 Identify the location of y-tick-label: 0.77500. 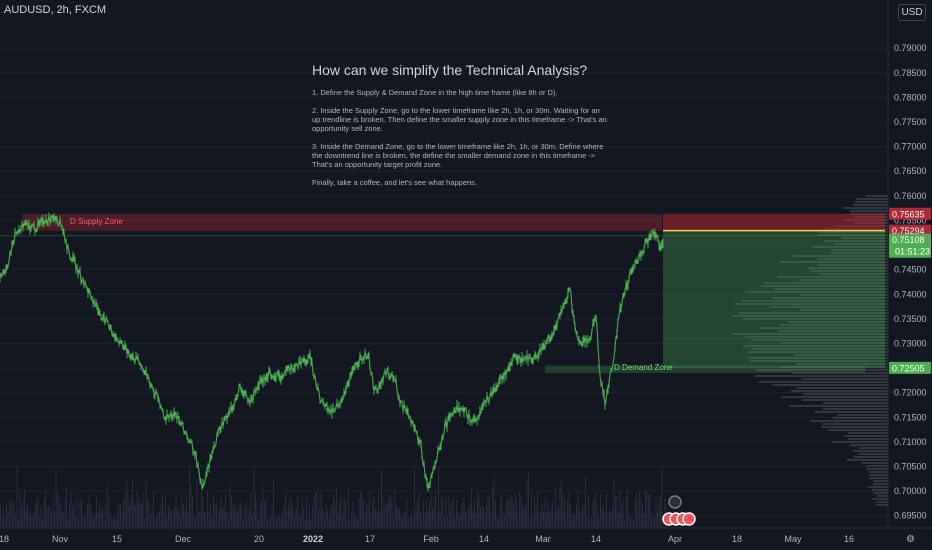
(910, 122).